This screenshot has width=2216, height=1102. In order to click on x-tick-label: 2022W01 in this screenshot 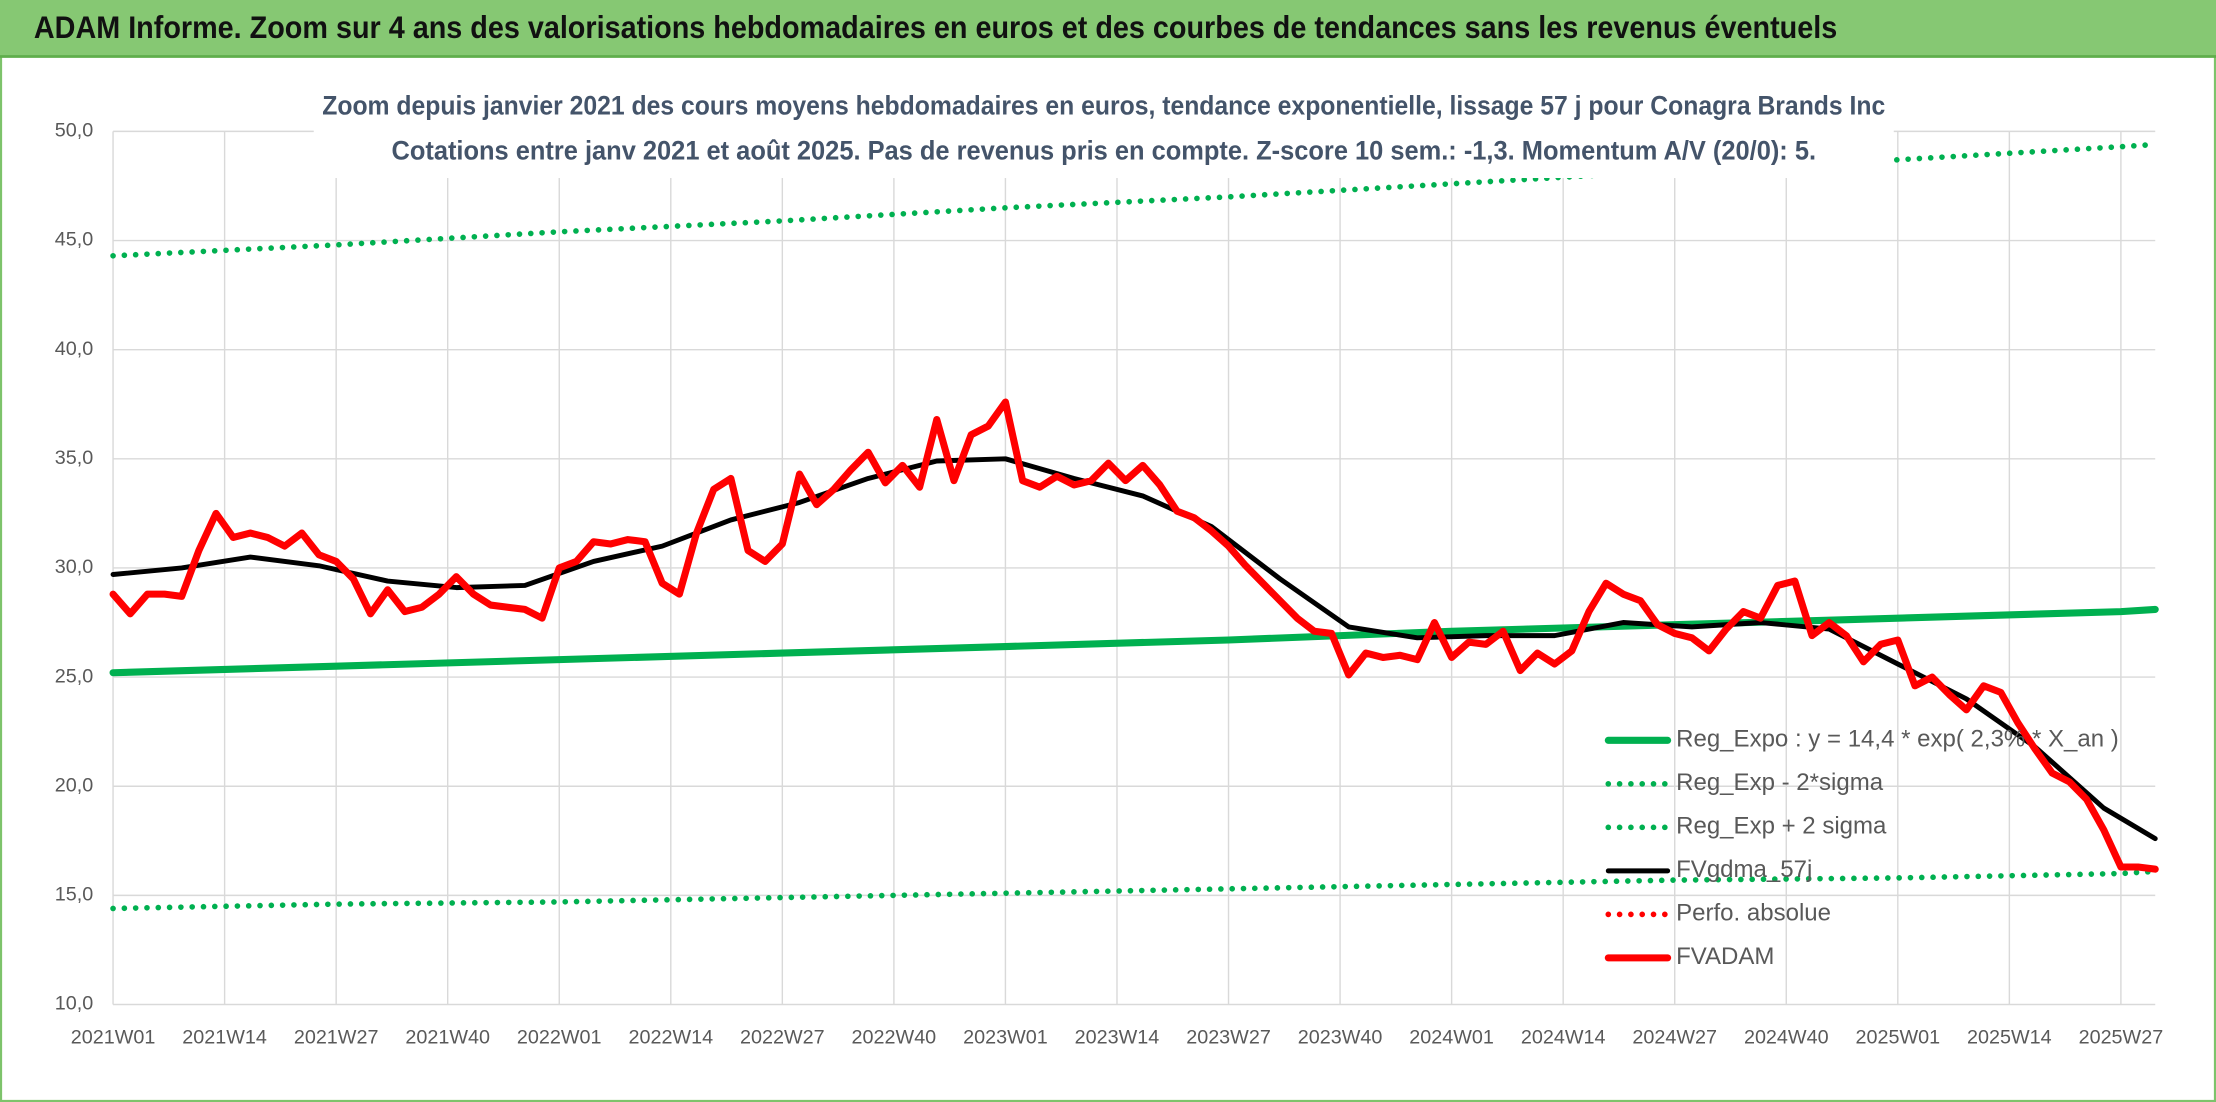, I will do `click(559, 1038)`.